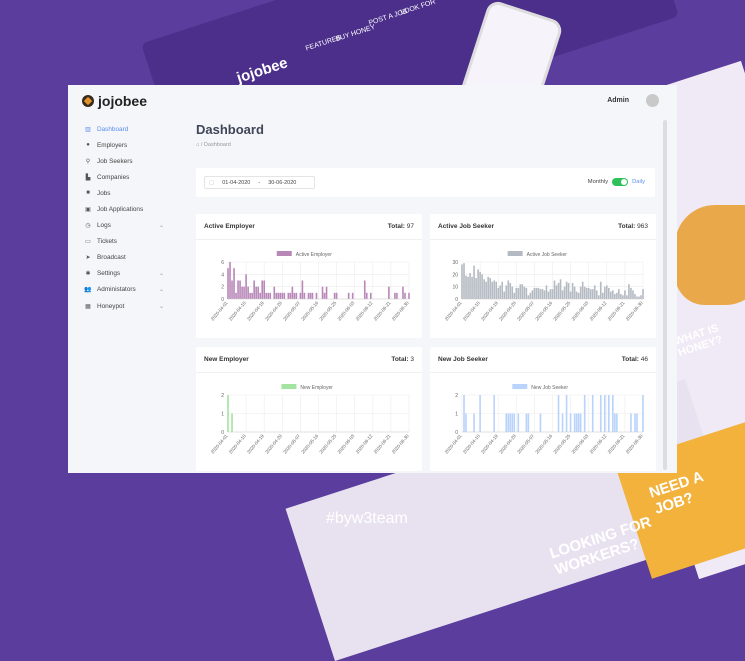  Describe the element at coordinates (618, 100) in the screenshot. I see `user-name: Admin` at that location.